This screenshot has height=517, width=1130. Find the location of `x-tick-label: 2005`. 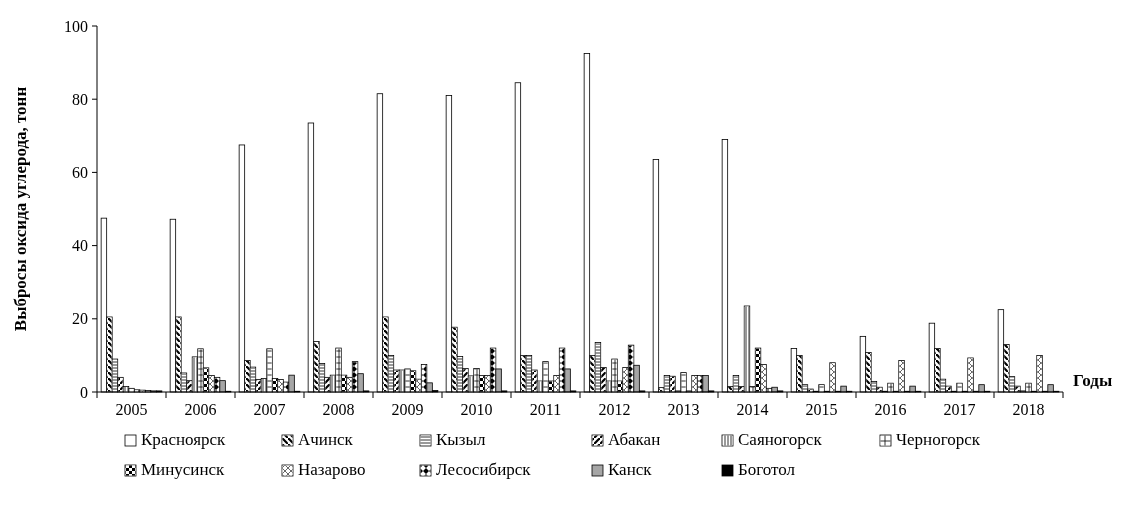

x-tick-label: 2005 is located at coordinates (131, 409).